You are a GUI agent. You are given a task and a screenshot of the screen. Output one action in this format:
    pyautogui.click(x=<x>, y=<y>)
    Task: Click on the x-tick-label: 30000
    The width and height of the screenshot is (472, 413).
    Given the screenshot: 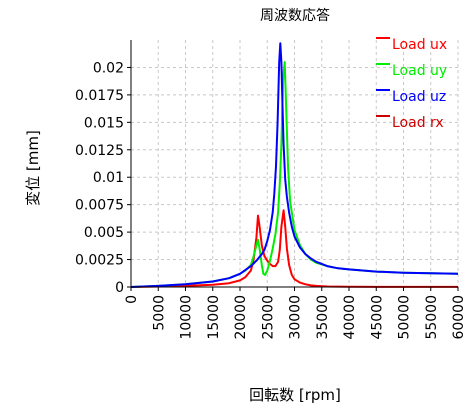 What is the action you would take?
    pyautogui.click(x=296, y=317)
    